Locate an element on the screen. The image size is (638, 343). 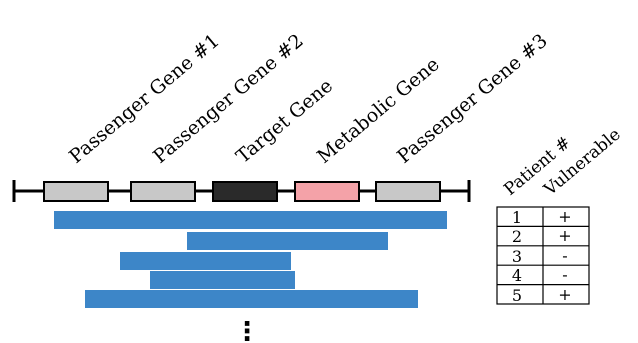
table-cell-vulnerable-1: + is located at coordinates (564, 216).